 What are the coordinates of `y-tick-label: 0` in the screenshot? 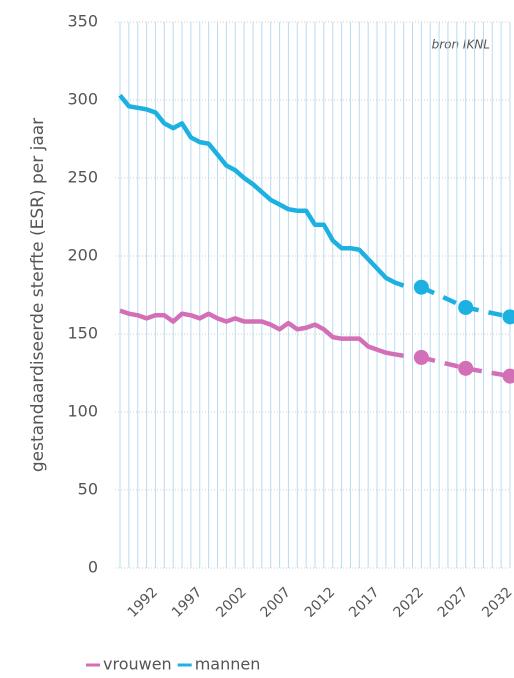 It's located at (93, 567).